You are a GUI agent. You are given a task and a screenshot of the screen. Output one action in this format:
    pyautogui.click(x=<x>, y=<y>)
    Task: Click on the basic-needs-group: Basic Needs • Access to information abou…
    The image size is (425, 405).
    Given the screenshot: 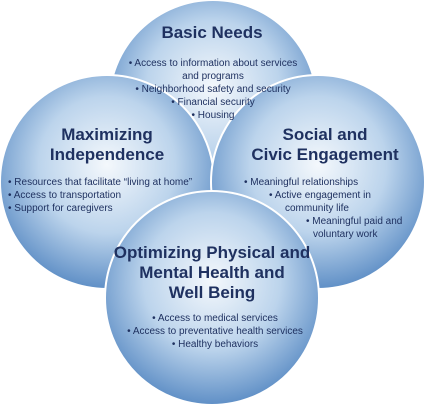 What is the action you would take?
    pyautogui.click(x=213, y=72)
    